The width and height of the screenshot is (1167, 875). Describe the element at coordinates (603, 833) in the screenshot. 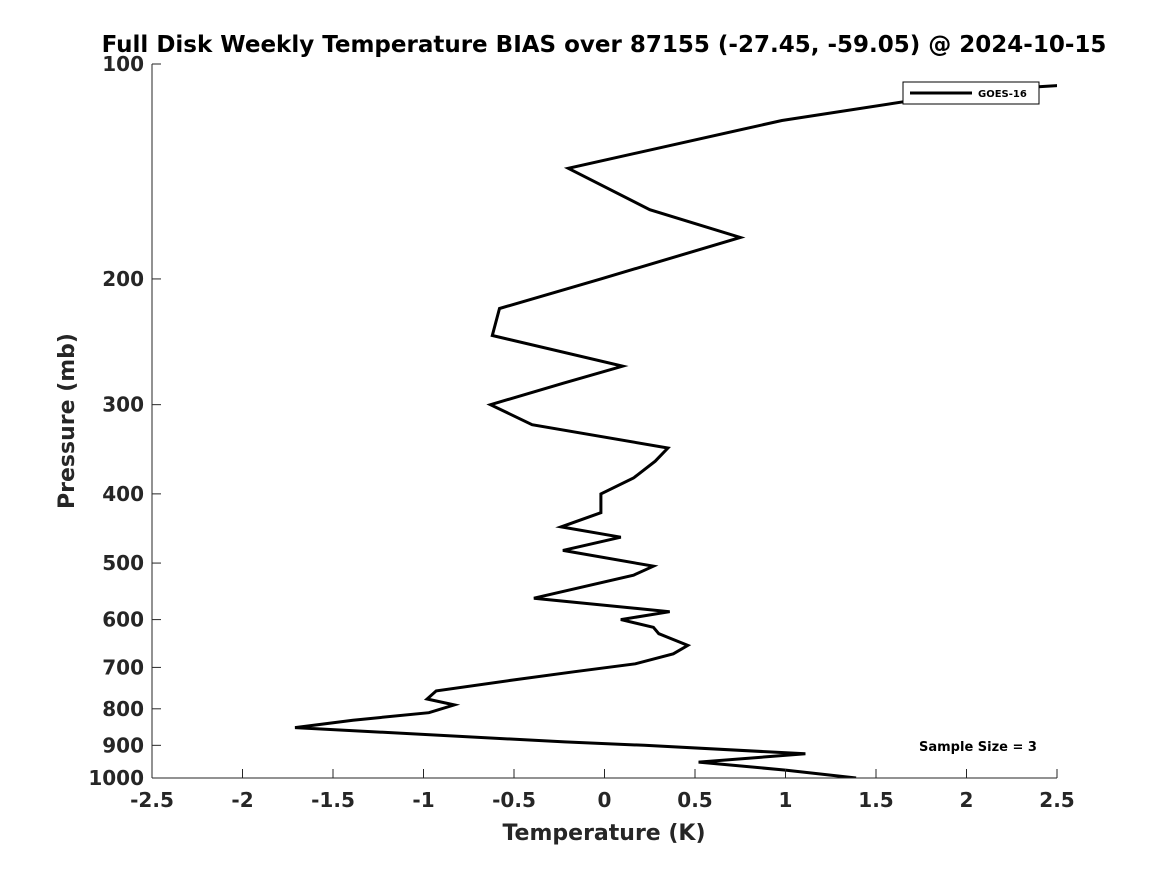

I see `x-axis-label: Temperature (K)` at that location.